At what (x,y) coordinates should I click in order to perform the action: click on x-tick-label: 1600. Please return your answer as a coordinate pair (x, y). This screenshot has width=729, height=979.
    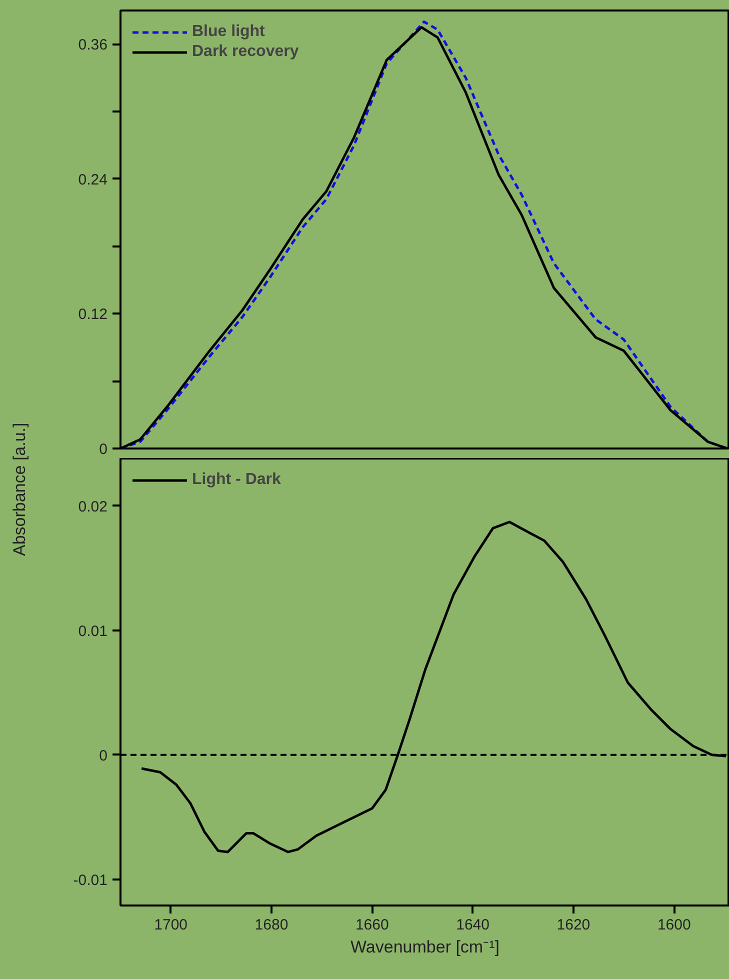
    Looking at the image, I should click on (674, 925).